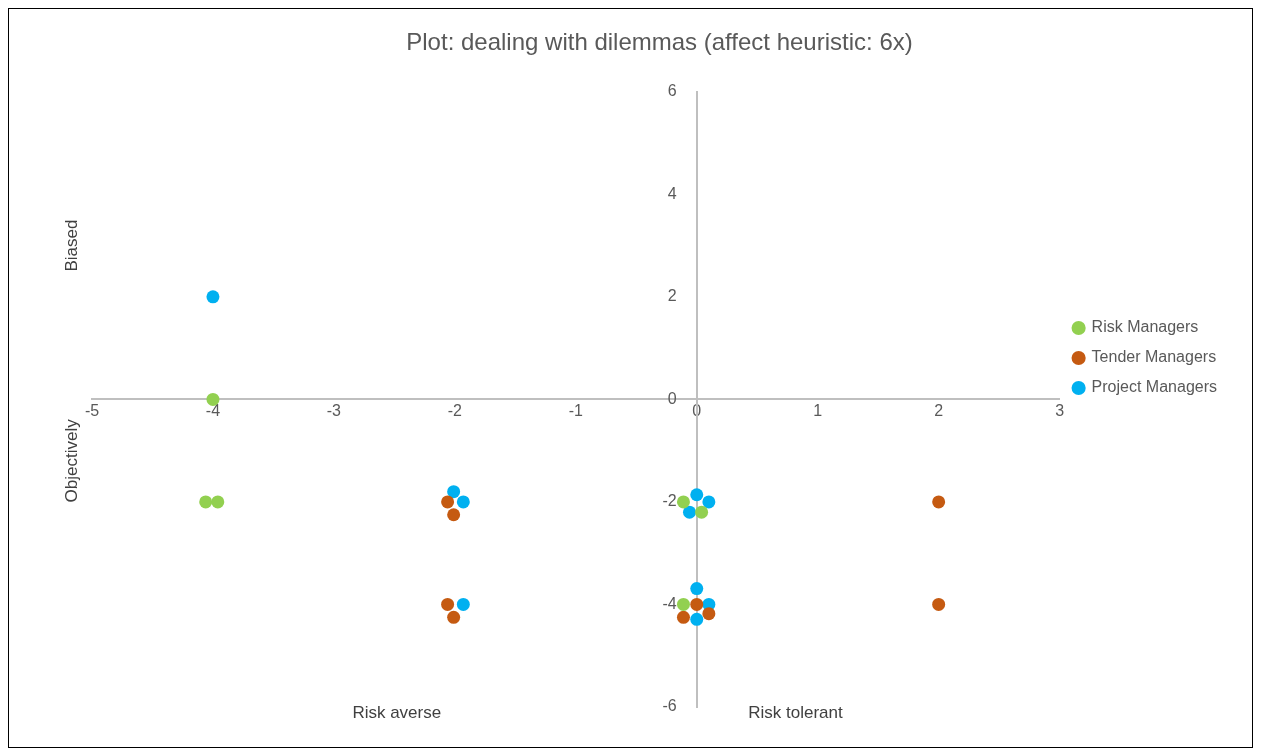  Describe the element at coordinates (92, 411) in the screenshot. I see `x-tick-label: -5` at that location.